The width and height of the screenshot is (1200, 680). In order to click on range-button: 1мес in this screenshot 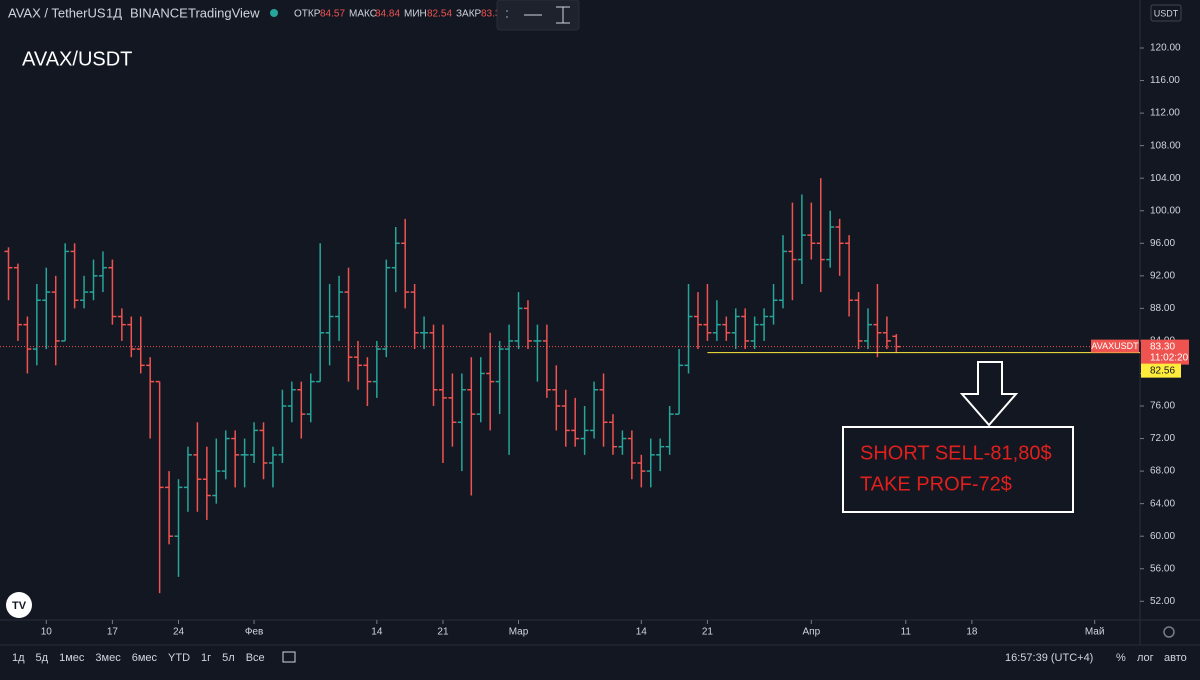, I will do `click(72, 658)`.